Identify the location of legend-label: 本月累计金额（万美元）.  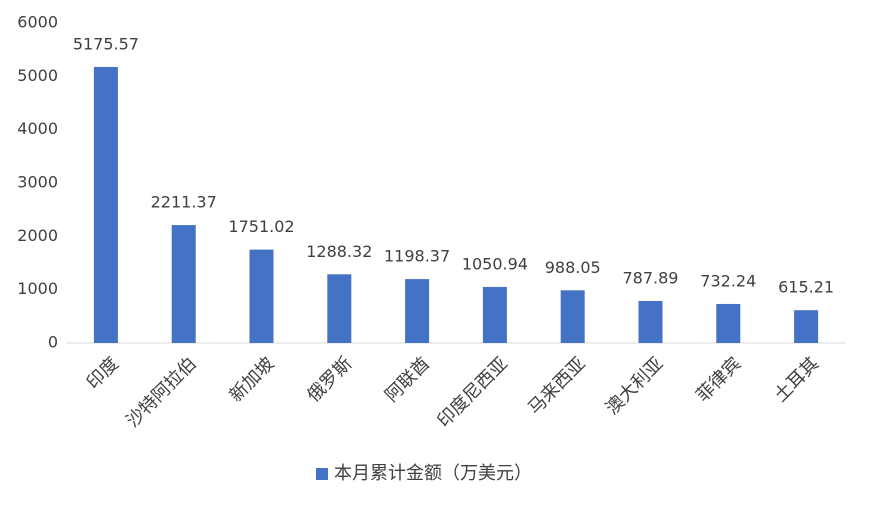
(433, 473).